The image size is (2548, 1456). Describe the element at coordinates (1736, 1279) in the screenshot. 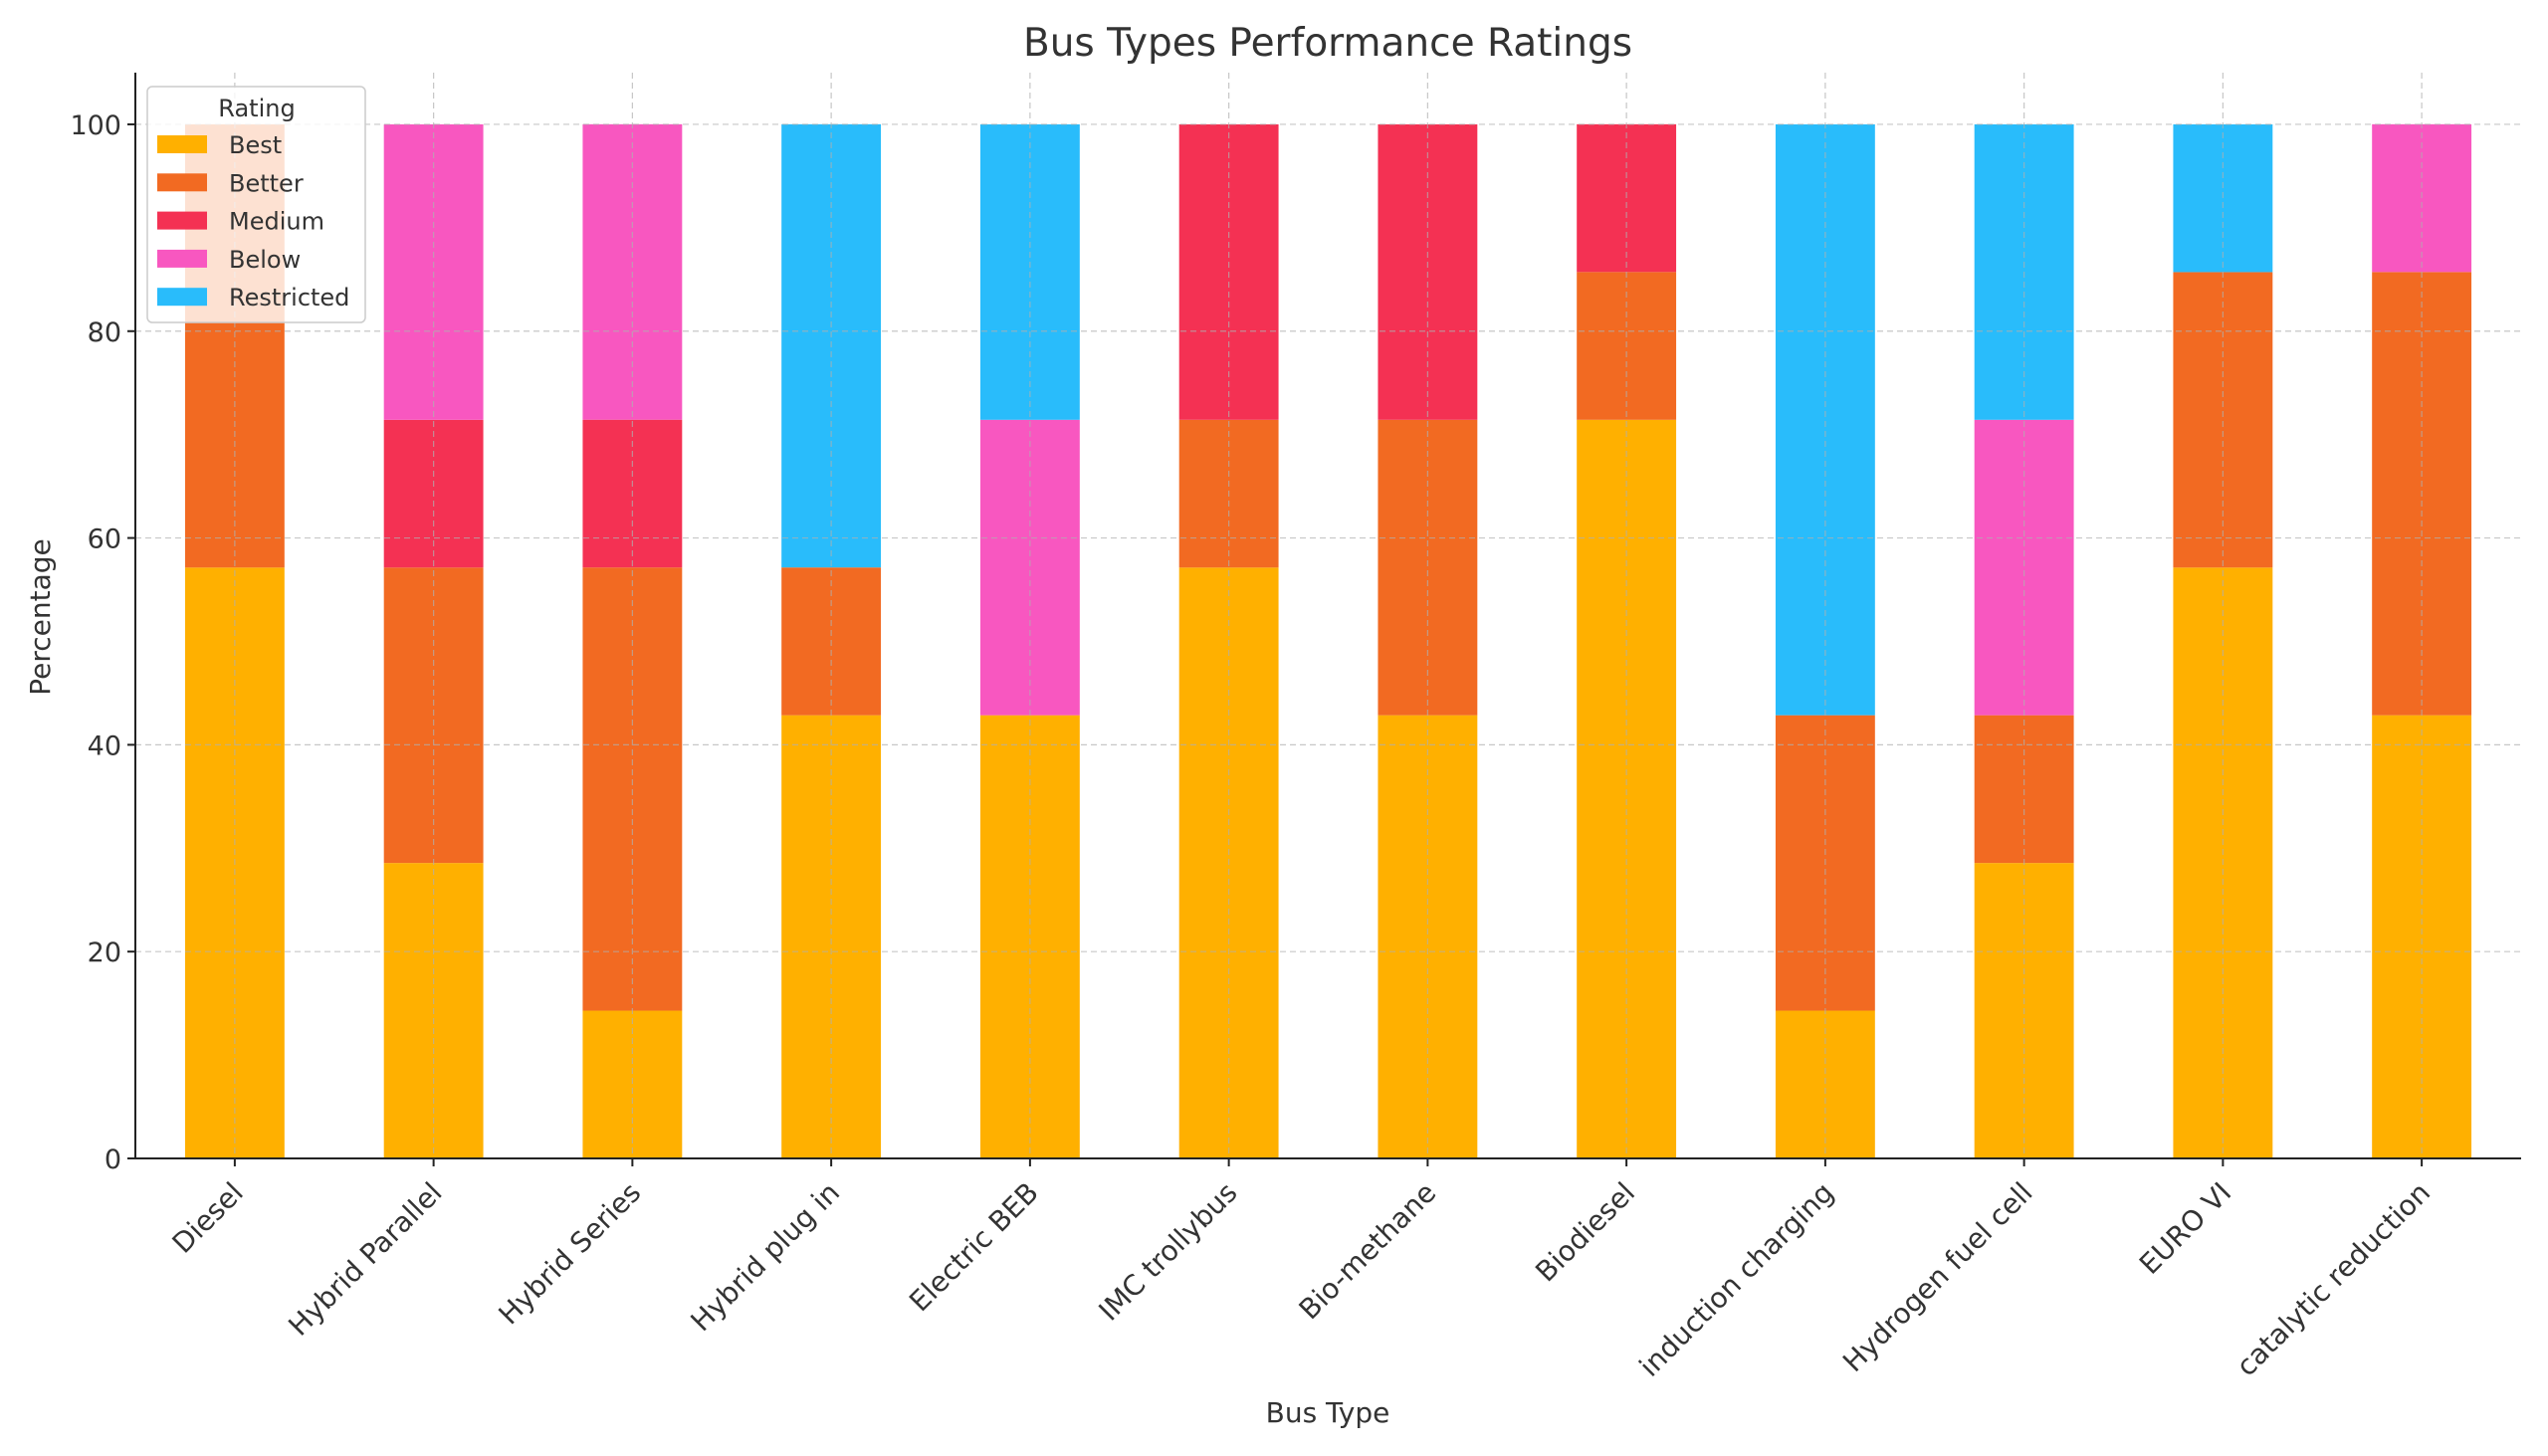

I see `x-tick-label: induction charging` at that location.